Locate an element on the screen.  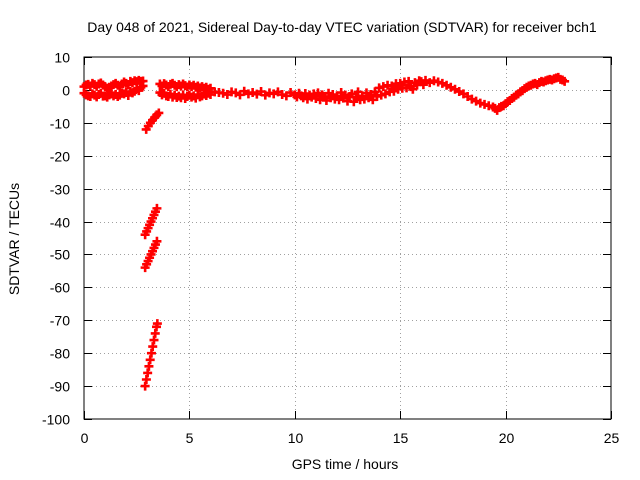
y-tick-label: -20 is located at coordinates (60, 157).